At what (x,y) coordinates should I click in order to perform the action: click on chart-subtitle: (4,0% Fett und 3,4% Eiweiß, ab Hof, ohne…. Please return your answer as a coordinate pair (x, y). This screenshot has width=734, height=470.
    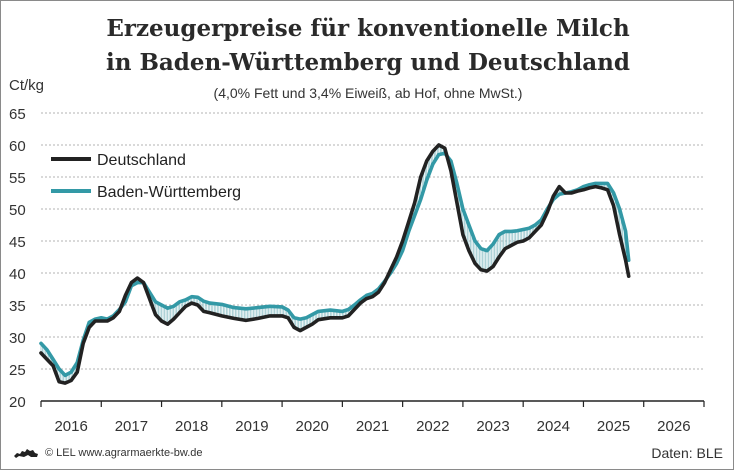
    Looking at the image, I should click on (368, 93).